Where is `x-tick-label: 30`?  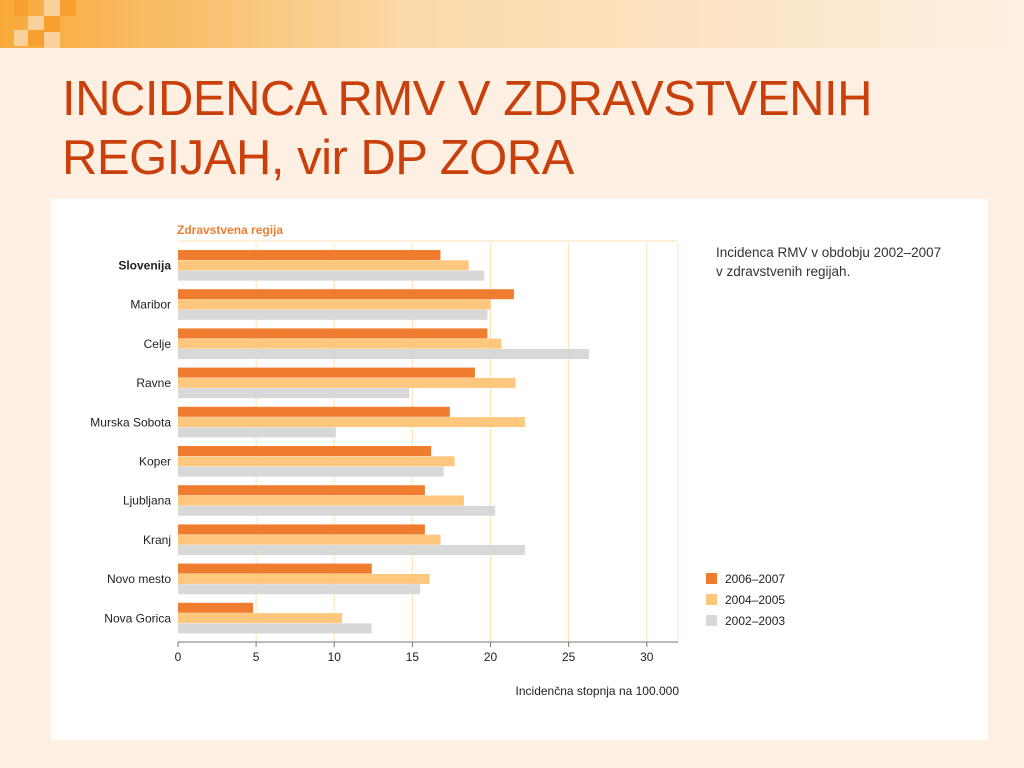
x-tick-label: 30 is located at coordinates (647, 657).